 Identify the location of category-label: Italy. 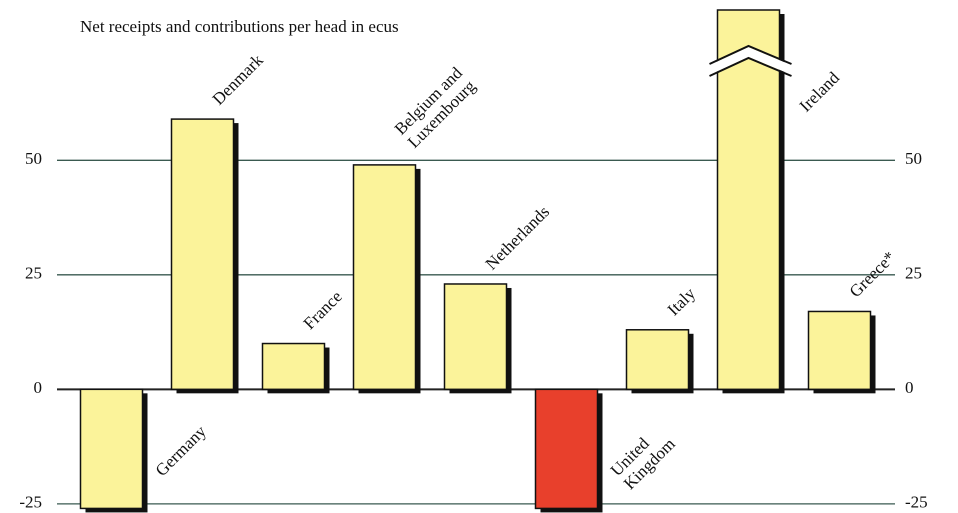
(682, 302).